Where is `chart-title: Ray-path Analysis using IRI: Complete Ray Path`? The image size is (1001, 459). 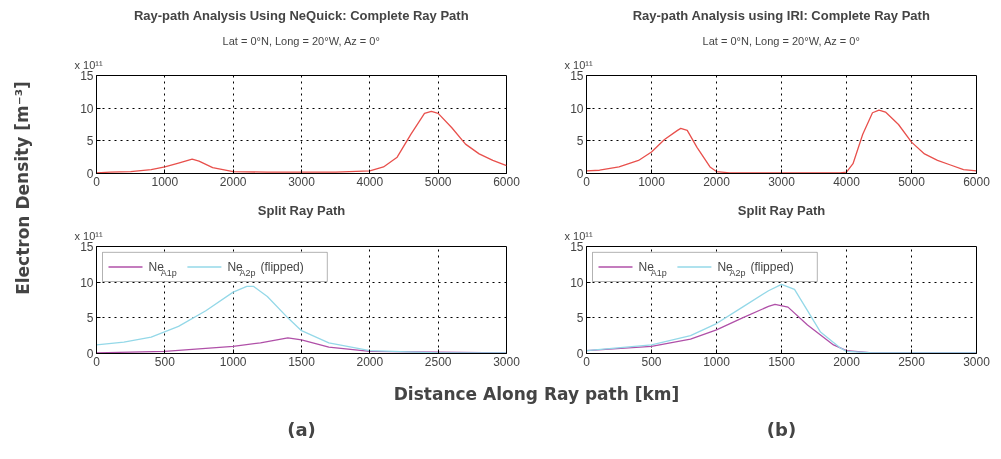 chart-title: Ray-path Analysis using IRI: Complete Ray Path is located at coordinates (781, 15).